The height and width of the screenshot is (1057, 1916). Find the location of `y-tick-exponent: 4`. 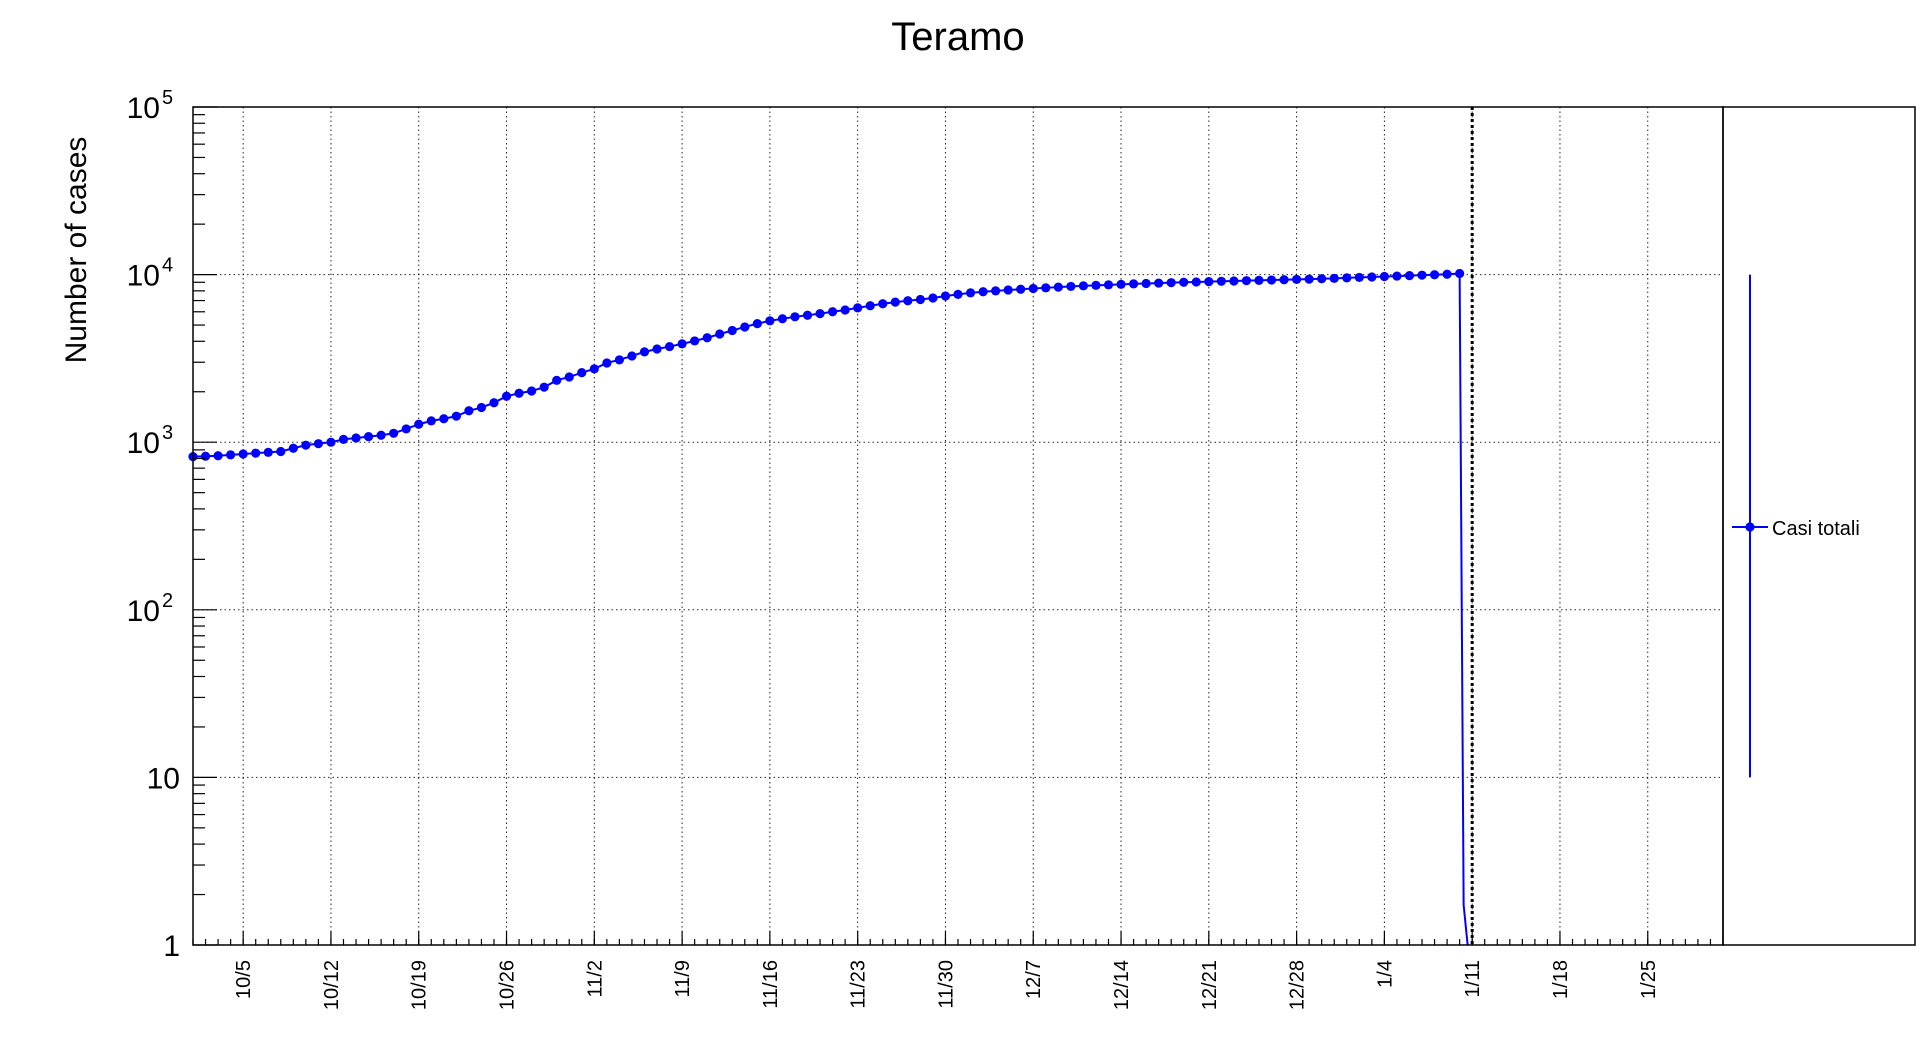

y-tick-exponent: 4 is located at coordinates (167, 266).